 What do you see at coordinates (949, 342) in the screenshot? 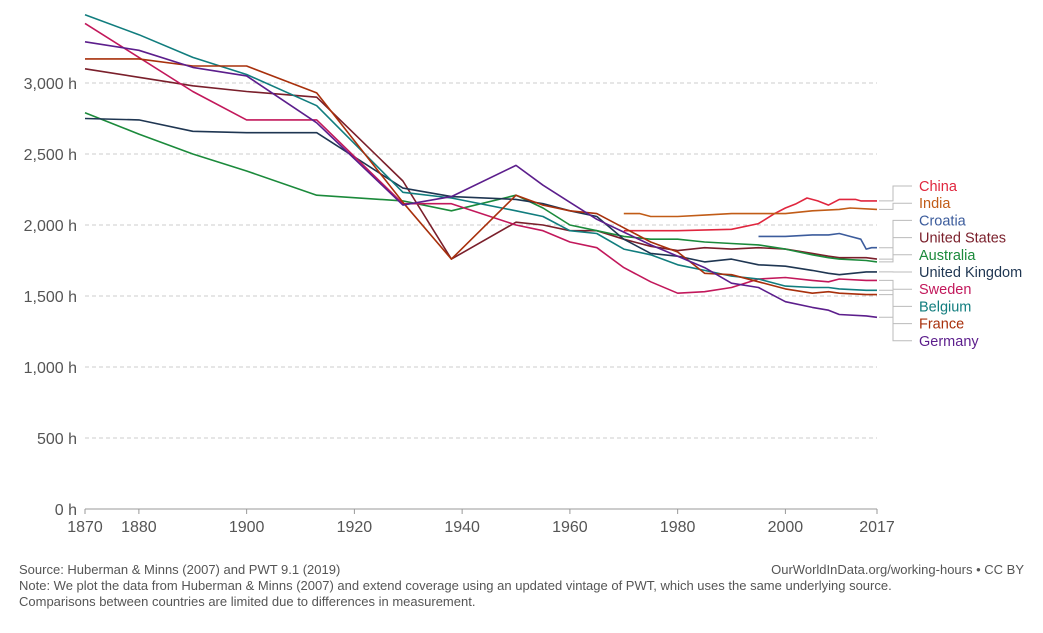
I see `legend-label-germany: Germany` at bounding box center [949, 342].